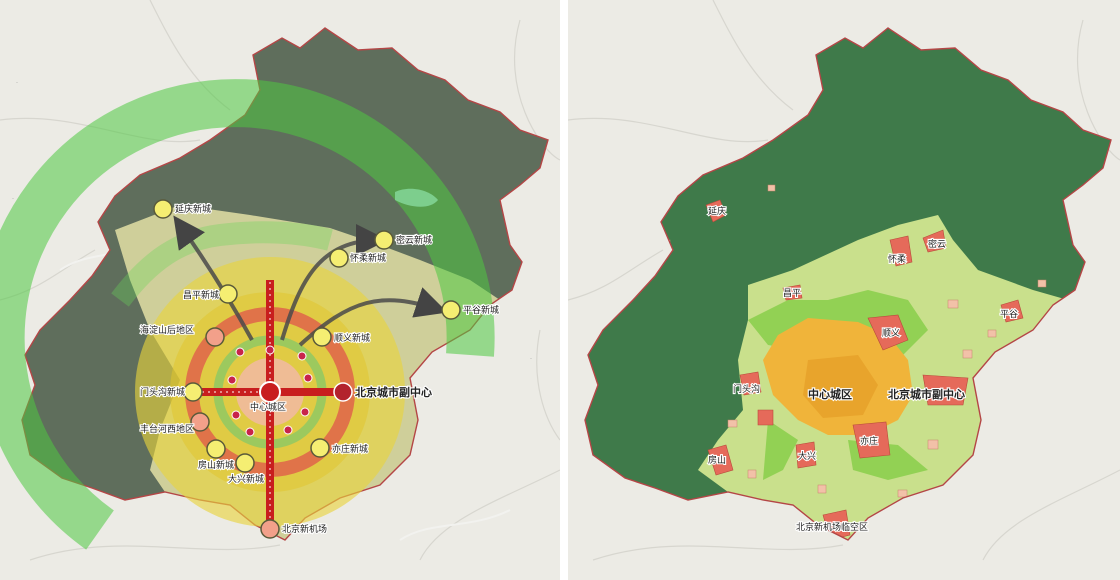 The width and height of the screenshot is (1120, 580). Describe the element at coordinates (832, 526) in the screenshot. I see `label-airport: 北京新机场临空区` at that location.